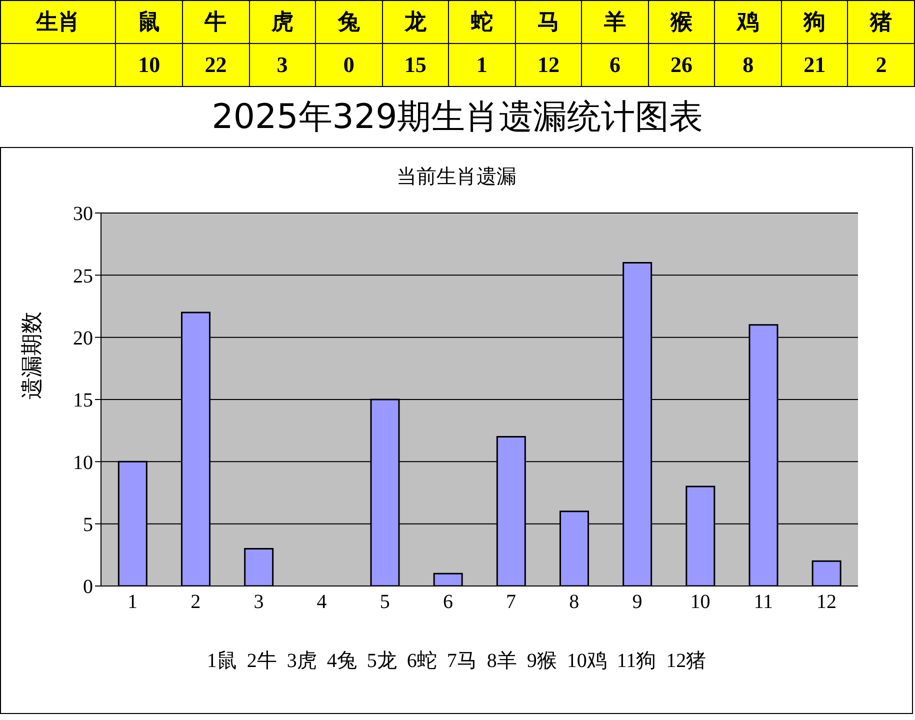  What do you see at coordinates (31, 356) in the screenshot?
I see `y-axis-title: 遗漏期数` at bounding box center [31, 356].